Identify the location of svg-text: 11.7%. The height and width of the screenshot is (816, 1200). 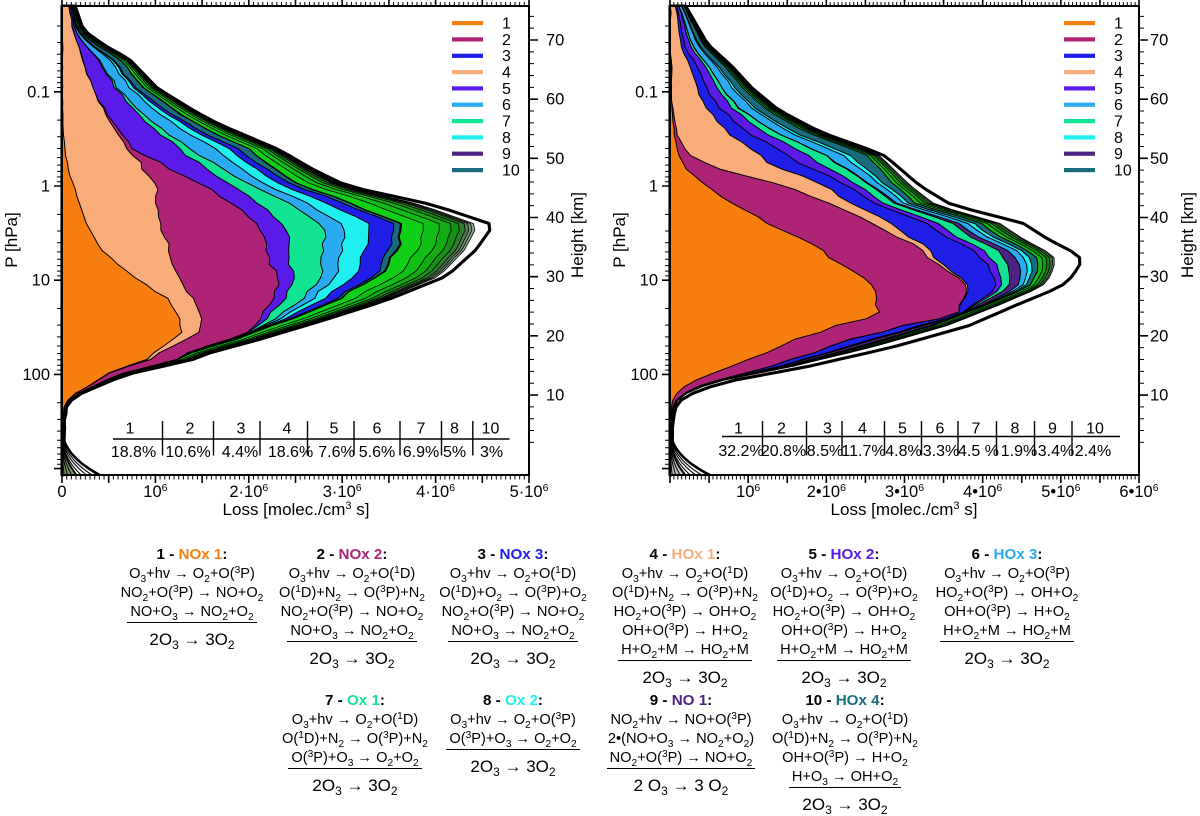
(863, 451).